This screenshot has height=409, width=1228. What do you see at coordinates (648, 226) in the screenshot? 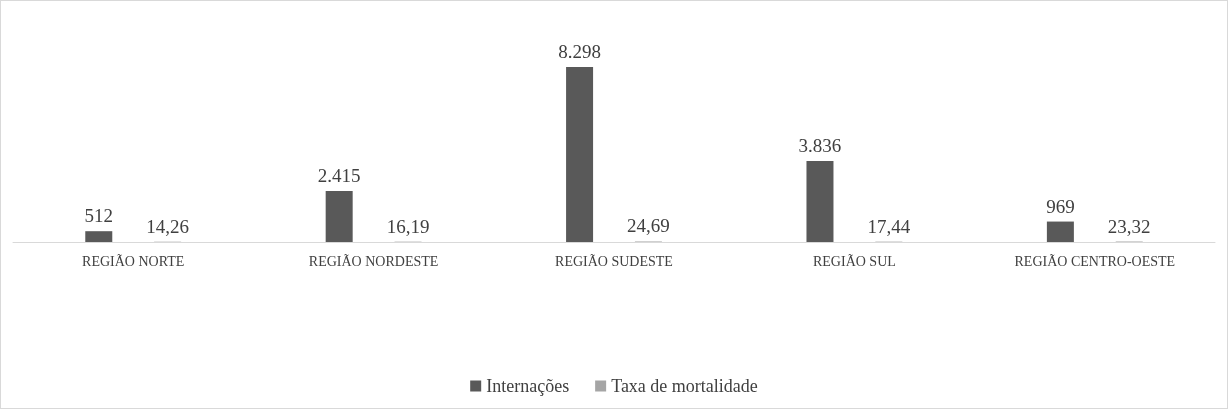
I see `data-label: 24,69` at bounding box center [648, 226].